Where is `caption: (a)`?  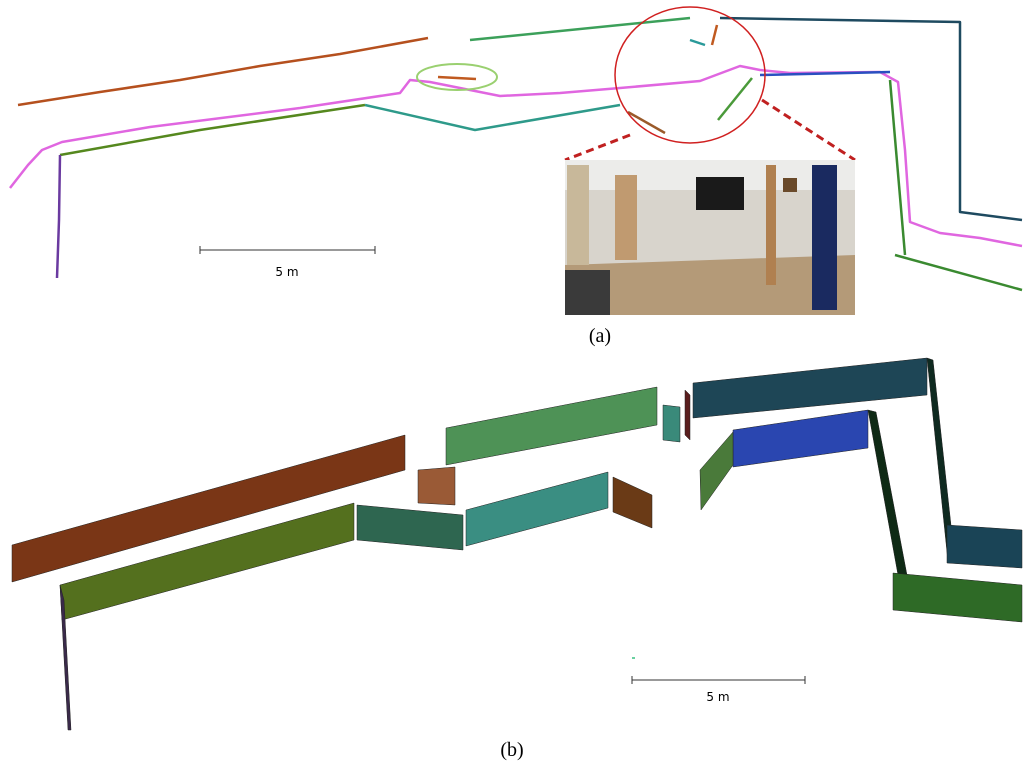
caption: (a) is located at coordinates (600, 336).